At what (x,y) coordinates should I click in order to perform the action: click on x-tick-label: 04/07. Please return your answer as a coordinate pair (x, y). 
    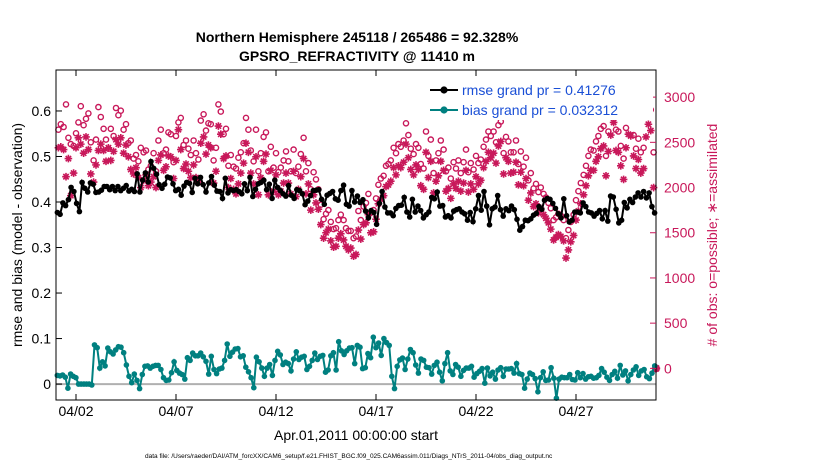
    Looking at the image, I should click on (175, 411).